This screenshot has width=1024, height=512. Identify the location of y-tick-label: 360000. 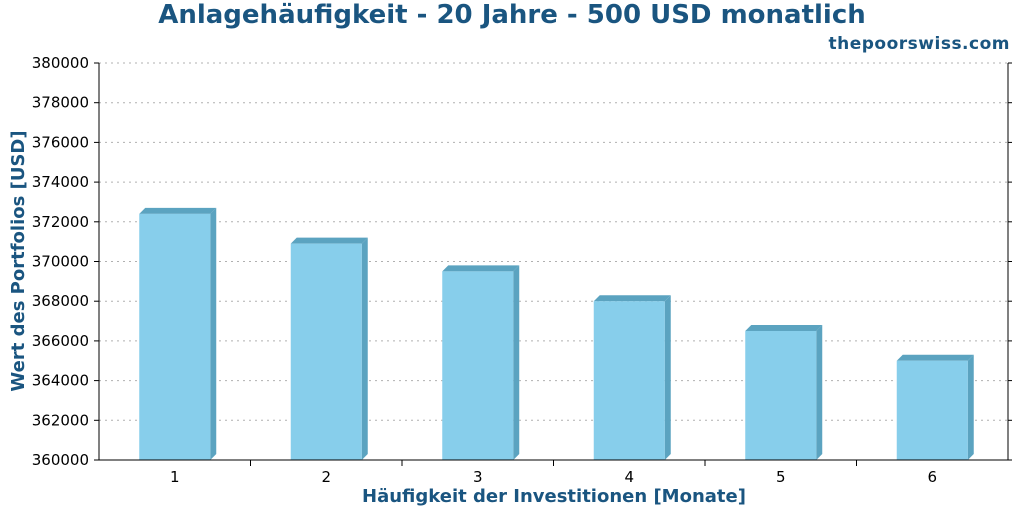
(60, 460).